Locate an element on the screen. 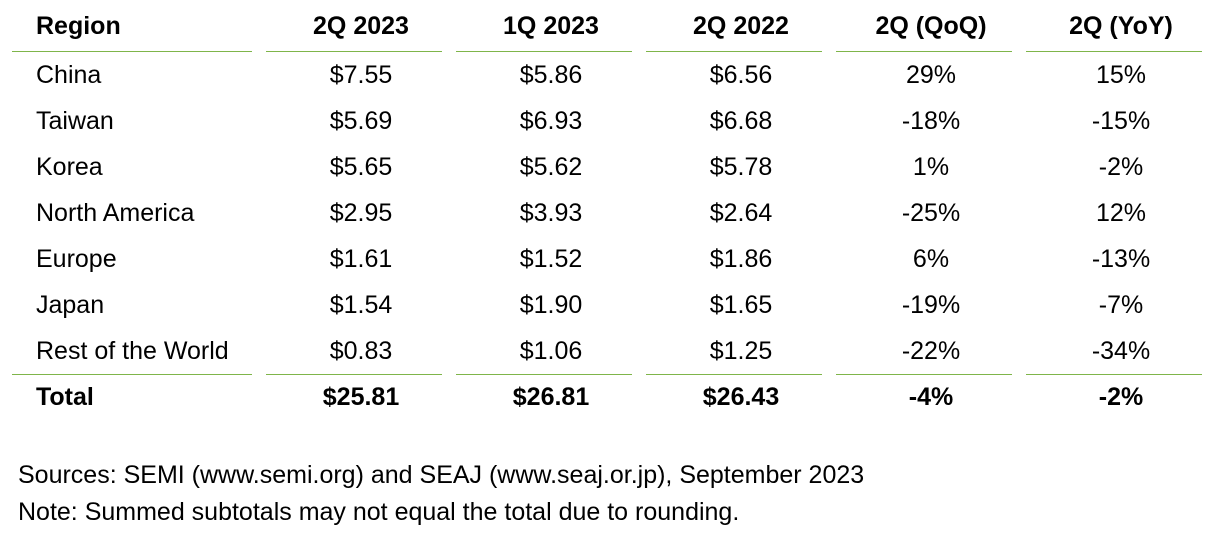 Image resolution: width=1225 pixels, height=538 pixels. cell-1q2023: $6.93 is located at coordinates (551, 120).